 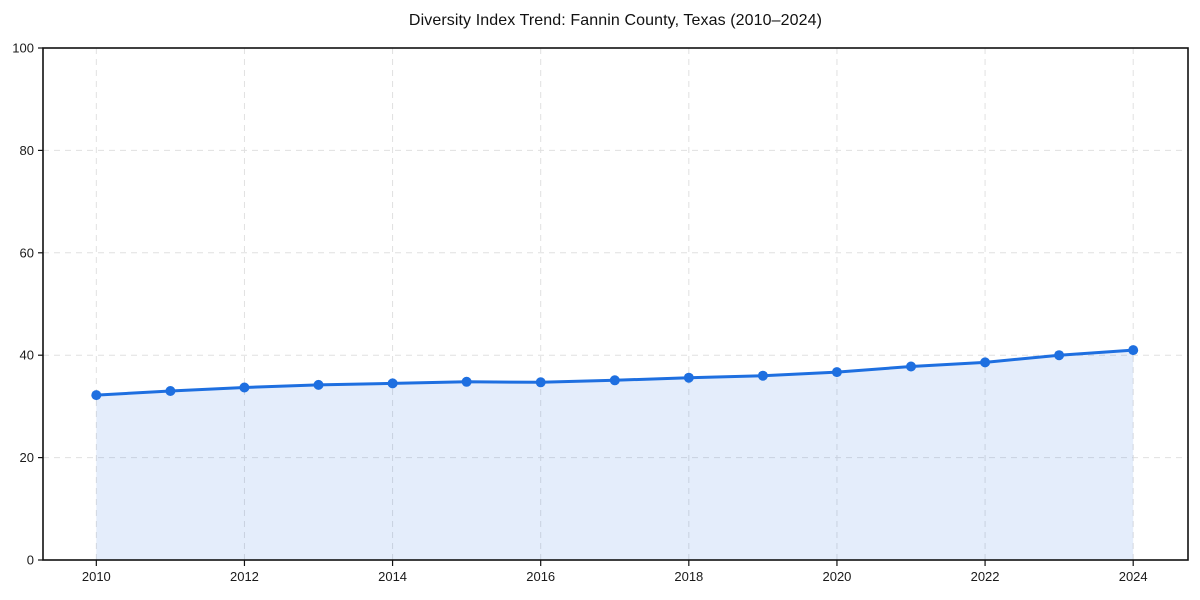 I want to click on y-tick-label-20: 20, so click(x=27, y=457).